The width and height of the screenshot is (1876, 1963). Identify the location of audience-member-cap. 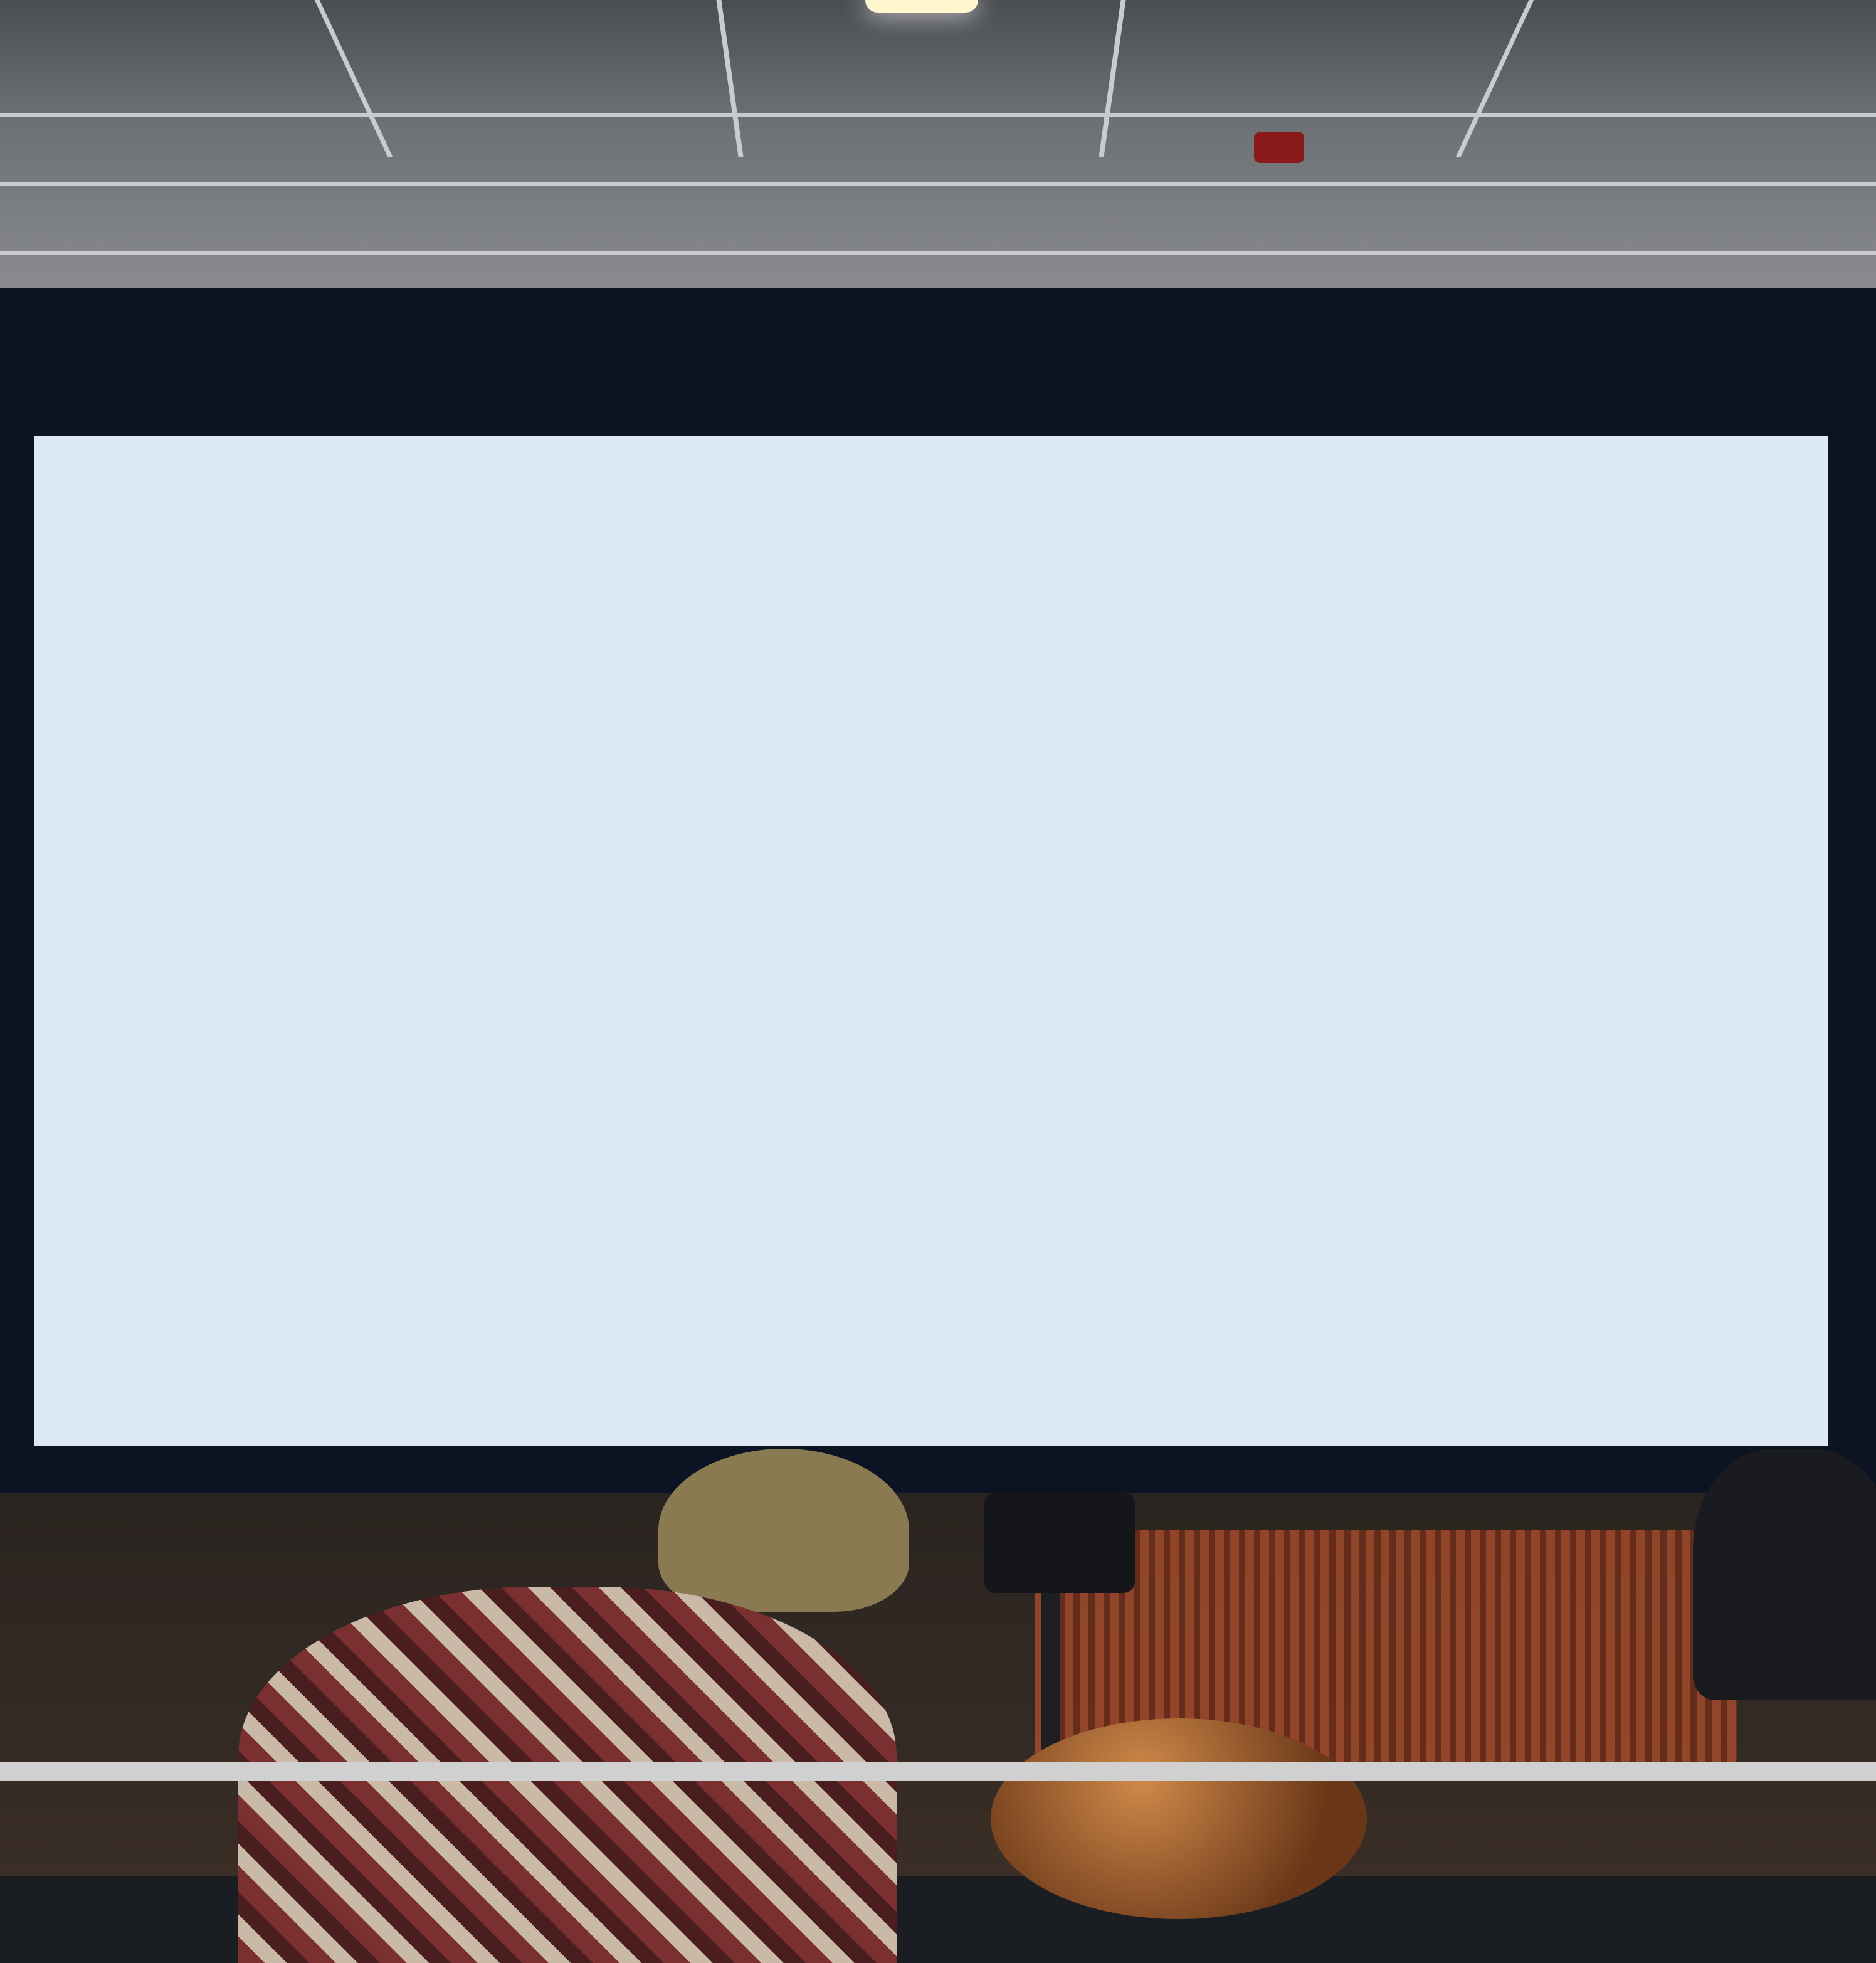
(783, 1530).